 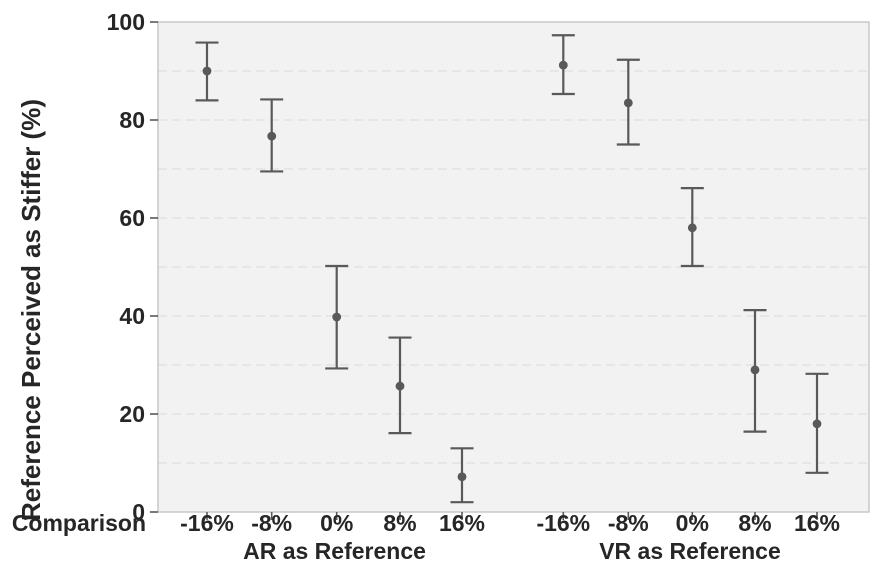 What do you see at coordinates (692, 523) in the screenshot?
I see `x-tick-label-1-2: 0%` at bounding box center [692, 523].